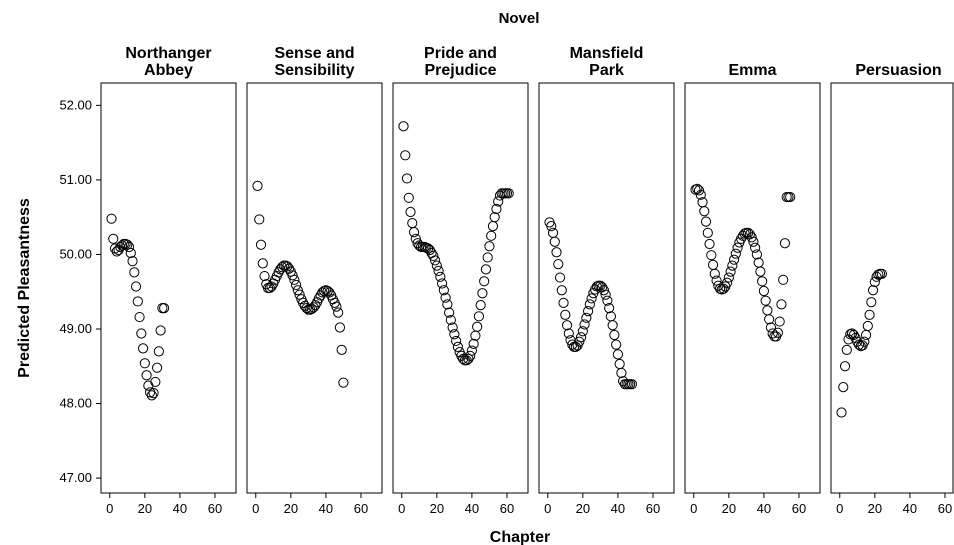 This screenshot has height=545, width=954. Describe the element at coordinates (75, 403) in the screenshot. I see `y-tick-label: 48.00` at that location.